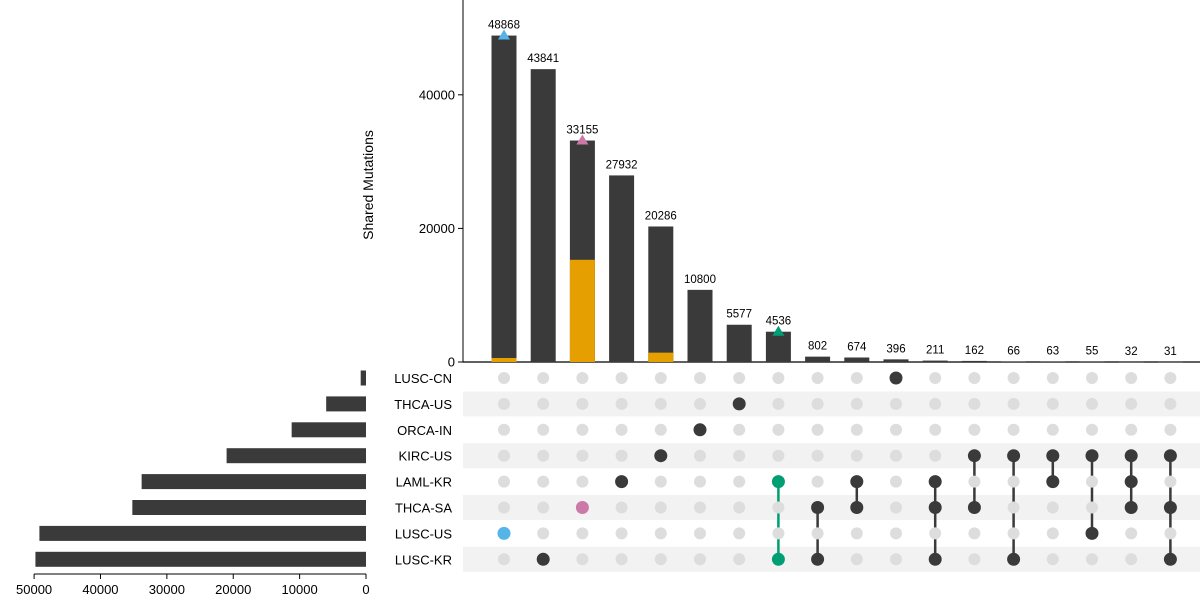  Describe the element at coordinates (423, 508) in the screenshot. I see `set-label: THCA-SA` at that location.